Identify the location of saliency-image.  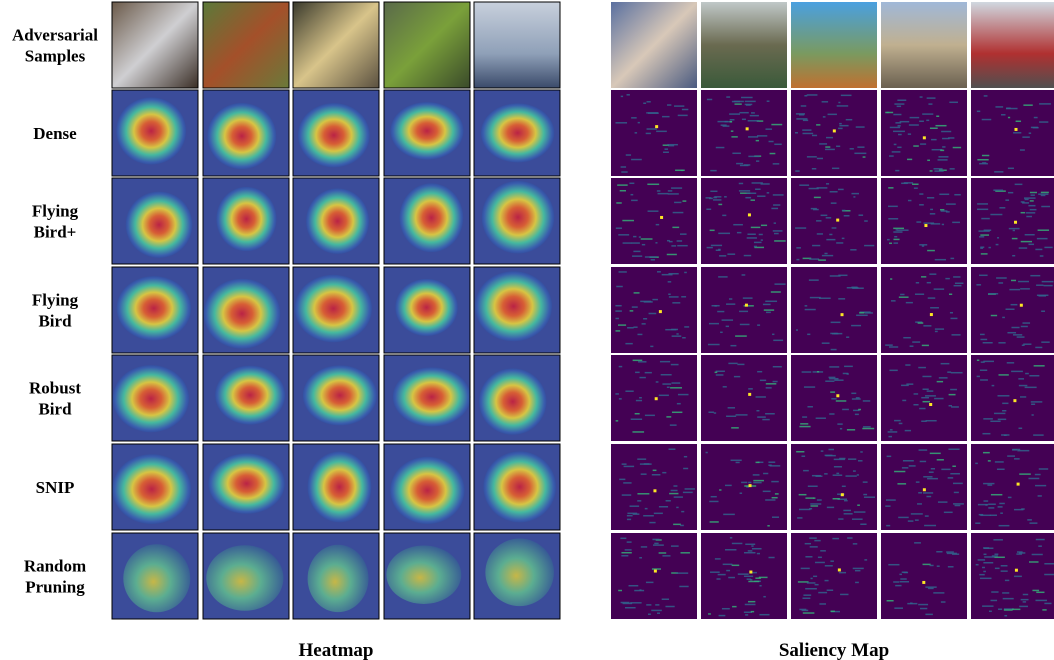
(1012, 221).